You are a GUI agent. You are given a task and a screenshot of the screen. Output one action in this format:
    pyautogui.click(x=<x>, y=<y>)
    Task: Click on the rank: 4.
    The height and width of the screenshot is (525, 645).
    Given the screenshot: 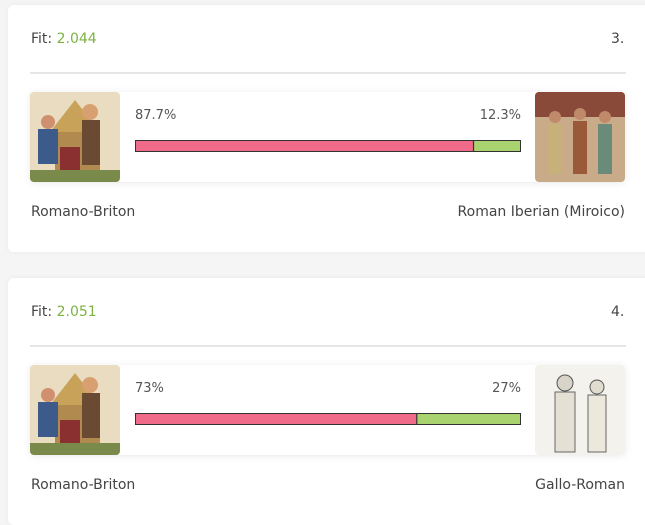 What is the action you would take?
    pyautogui.click(x=618, y=312)
    